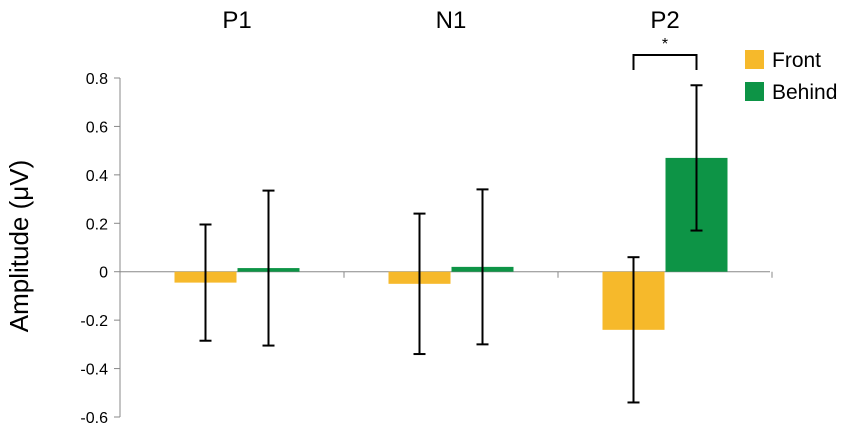 The height and width of the screenshot is (427, 850). Describe the element at coordinates (754, 91) in the screenshot. I see `legend-swatch-behind` at that location.